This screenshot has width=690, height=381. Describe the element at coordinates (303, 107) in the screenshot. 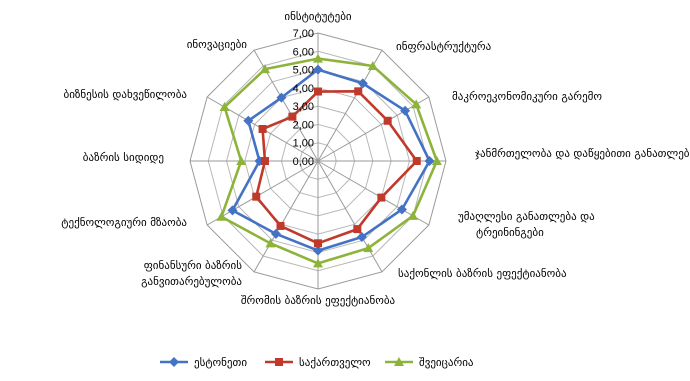

I see `tick-label: 3,00` at that location.